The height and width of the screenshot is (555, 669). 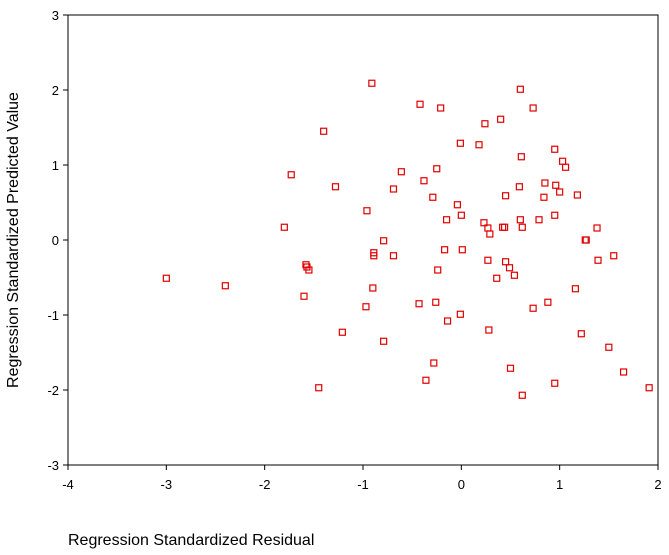 What do you see at coordinates (363, 484) in the screenshot?
I see `x-tick-label: -1` at bounding box center [363, 484].